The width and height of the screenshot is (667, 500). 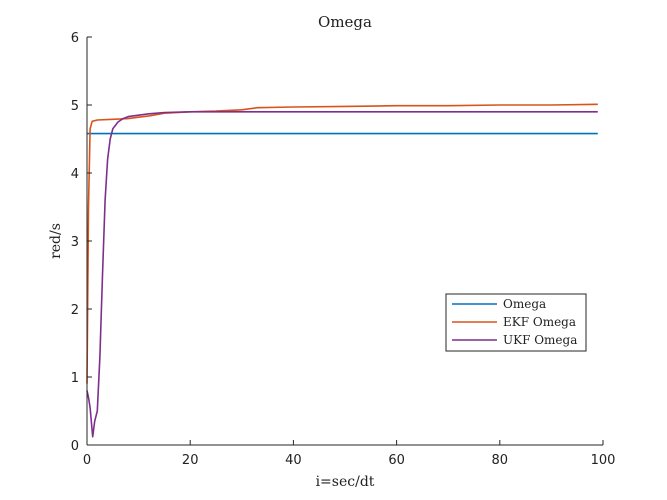 What do you see at coordinates (524, 304) in the screenshot?
I see `legend-label: Omega` at bounding box center [524, 304].